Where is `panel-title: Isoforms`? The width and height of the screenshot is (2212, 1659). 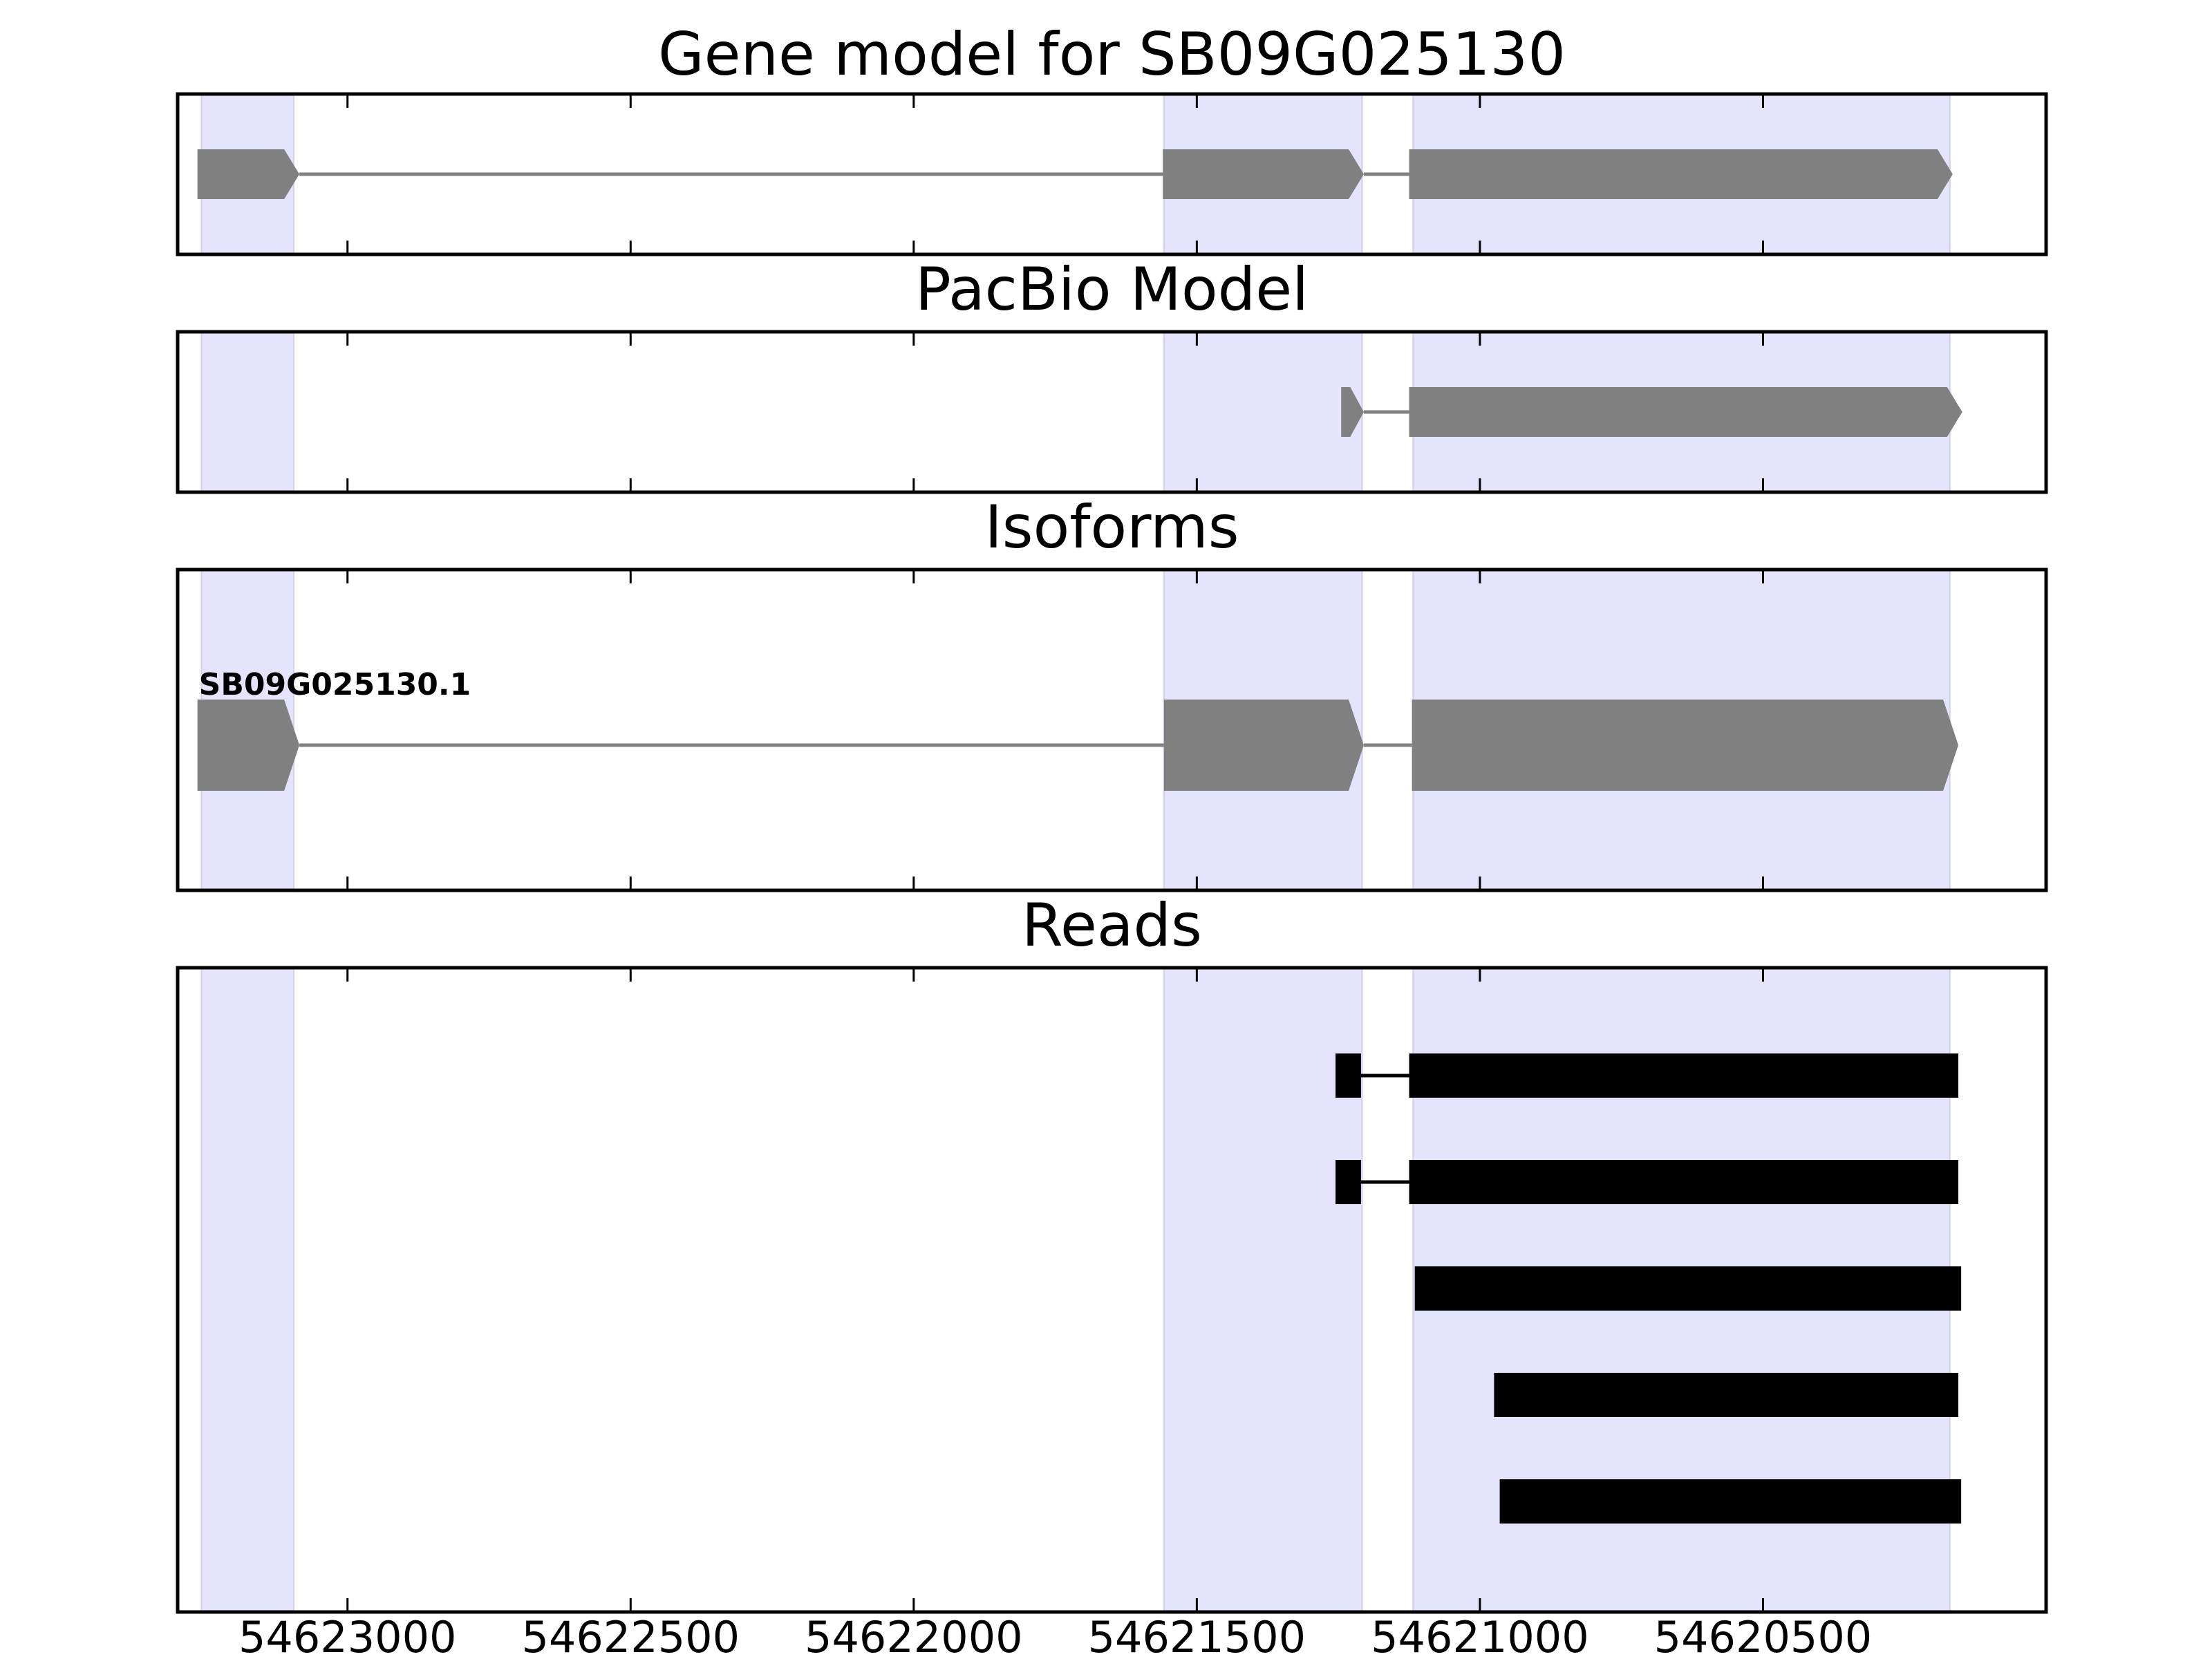
panel-title: Isoforms is located at coordinates (1111, 527).